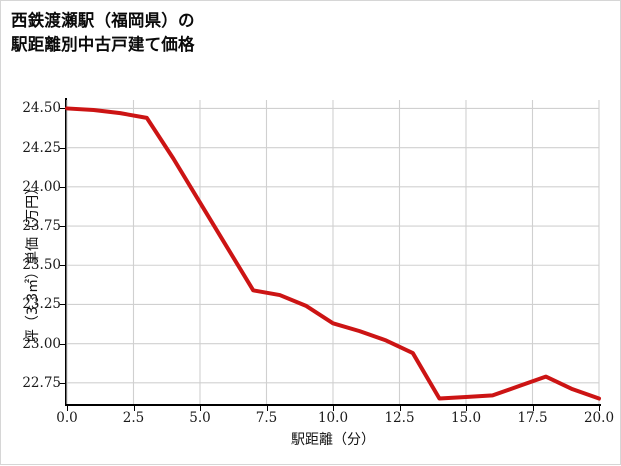  Describe the element at coordinates (333, 418) in the screenshot. I see `x-axis-tick-label: 10.0` at that location.